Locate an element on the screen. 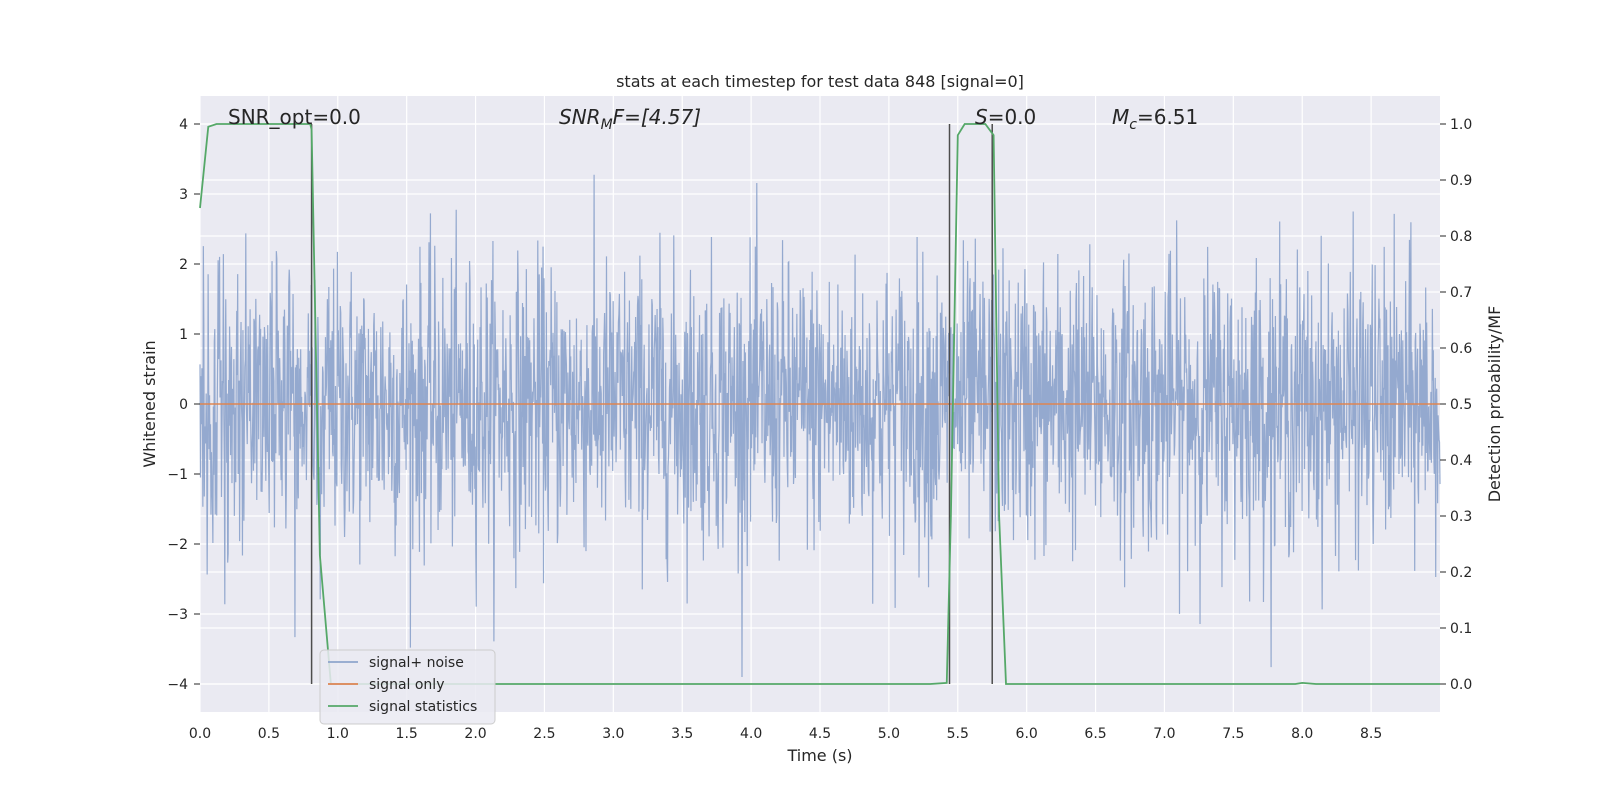 This screenshot has width=1600, height=800. annotation-s-rest: =0.0 is located at coordinates (1012, 117).